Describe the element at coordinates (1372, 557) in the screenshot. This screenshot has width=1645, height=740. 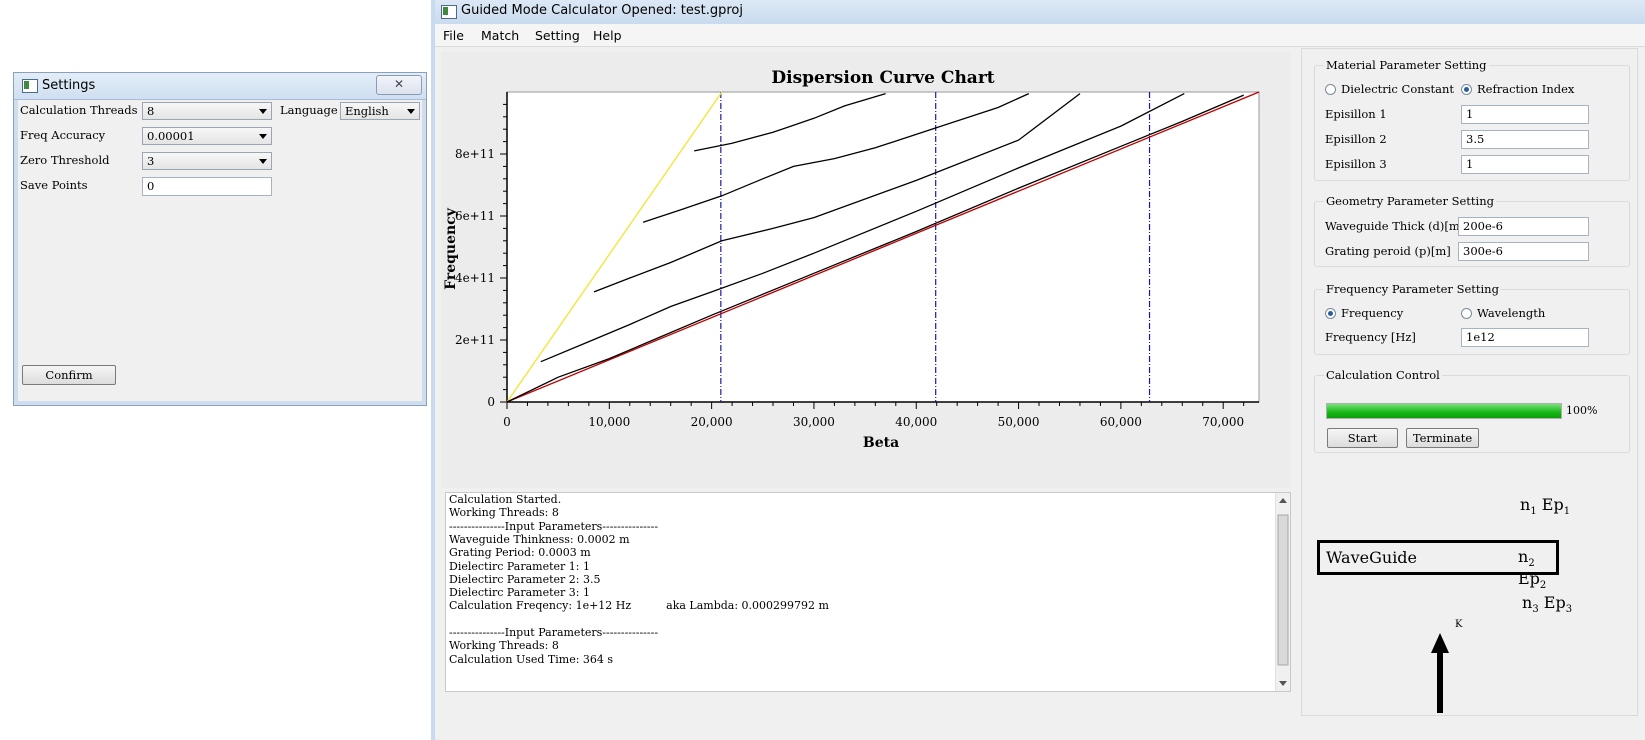
I see `waveguide-label: WaveGuide` at that location.